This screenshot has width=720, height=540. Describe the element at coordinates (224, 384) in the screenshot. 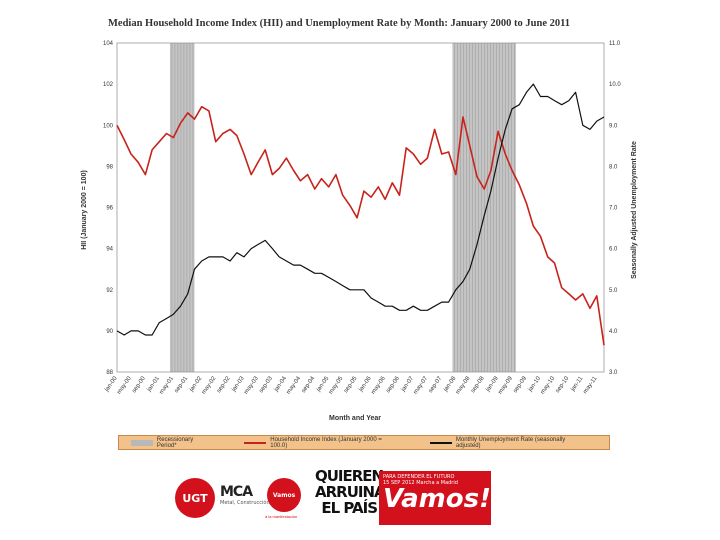

I see `x-tick-label: sep-02` at that location.